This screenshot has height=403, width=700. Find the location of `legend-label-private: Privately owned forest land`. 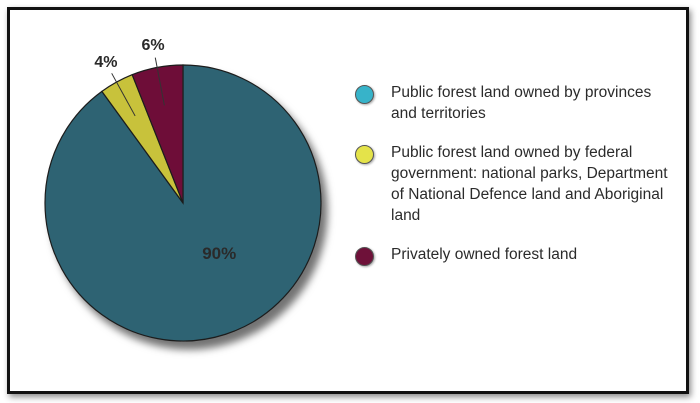

legend-label-private: Privately owned forest land is located at coordinates (484, 254).